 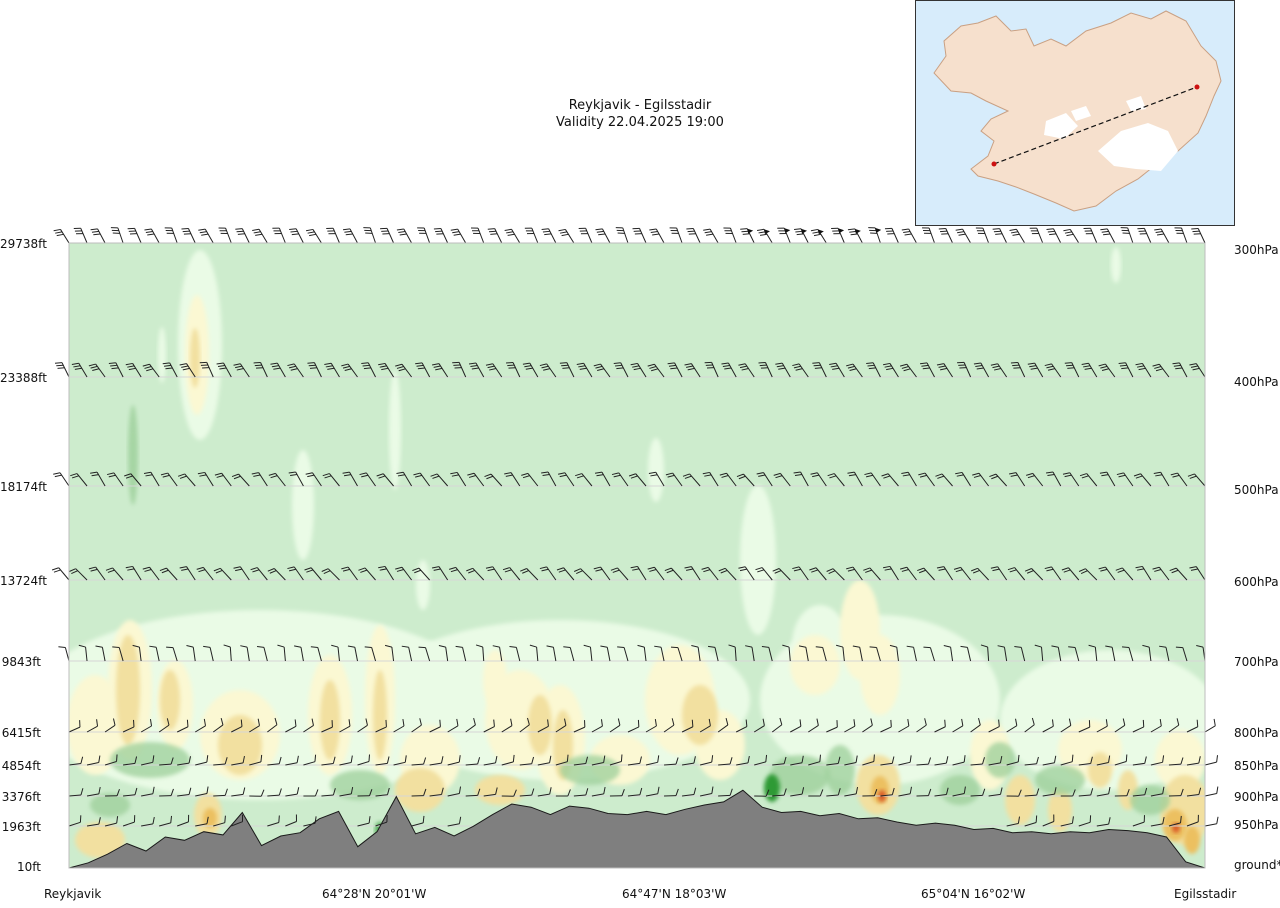 What do you see at coordinates (23, 244) in the screenshot?
I see `level-ft-label: 29738ft` at bounding box center [23, 244].